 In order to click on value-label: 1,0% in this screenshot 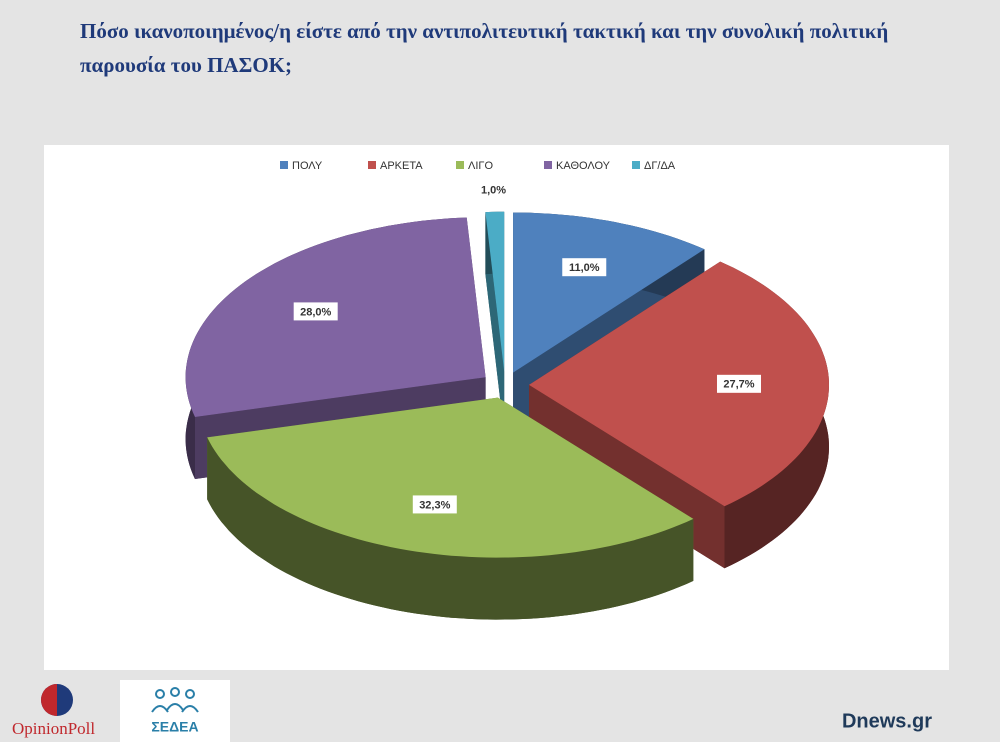, I will do `click(493, 190)`.